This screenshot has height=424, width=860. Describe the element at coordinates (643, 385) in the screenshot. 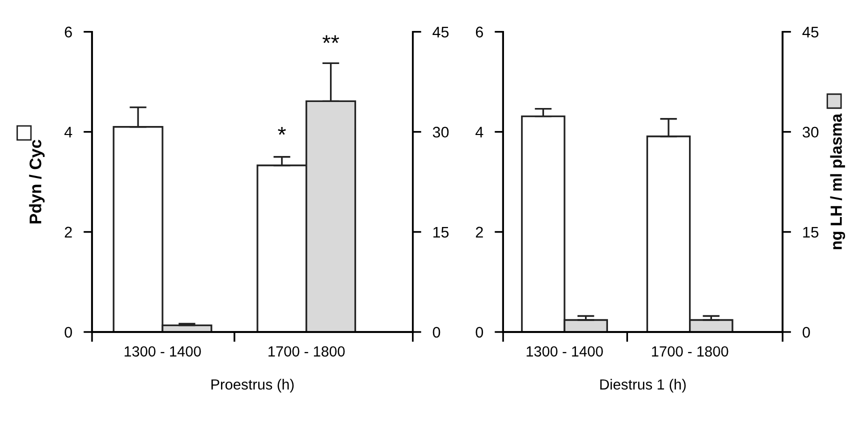

I see `x-axis-title: Diestrus 1 (h)` at that location.